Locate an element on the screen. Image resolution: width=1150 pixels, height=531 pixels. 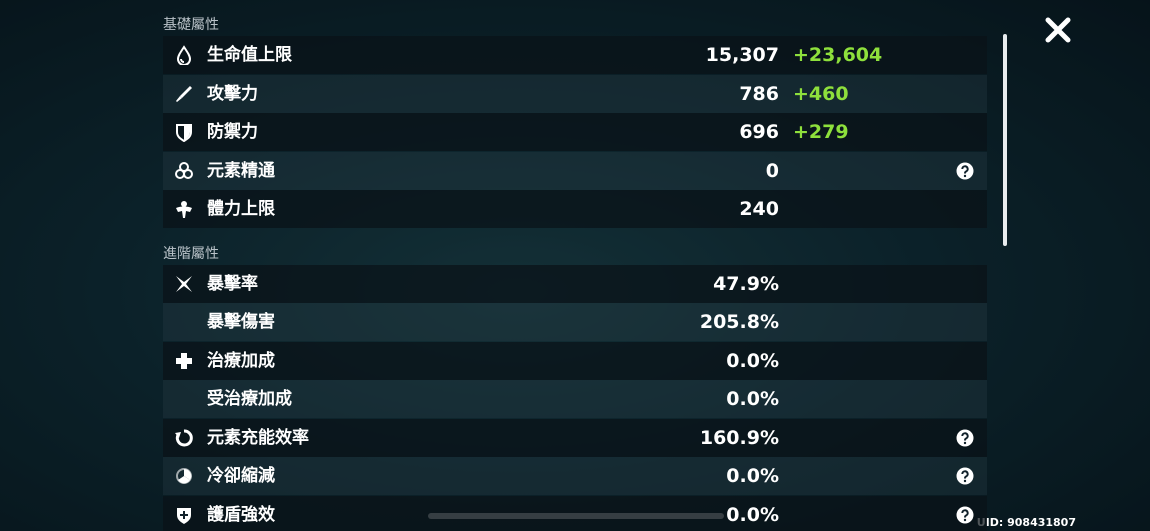
stat-label: 元素充能效率 is located at coordinates (258, 437).